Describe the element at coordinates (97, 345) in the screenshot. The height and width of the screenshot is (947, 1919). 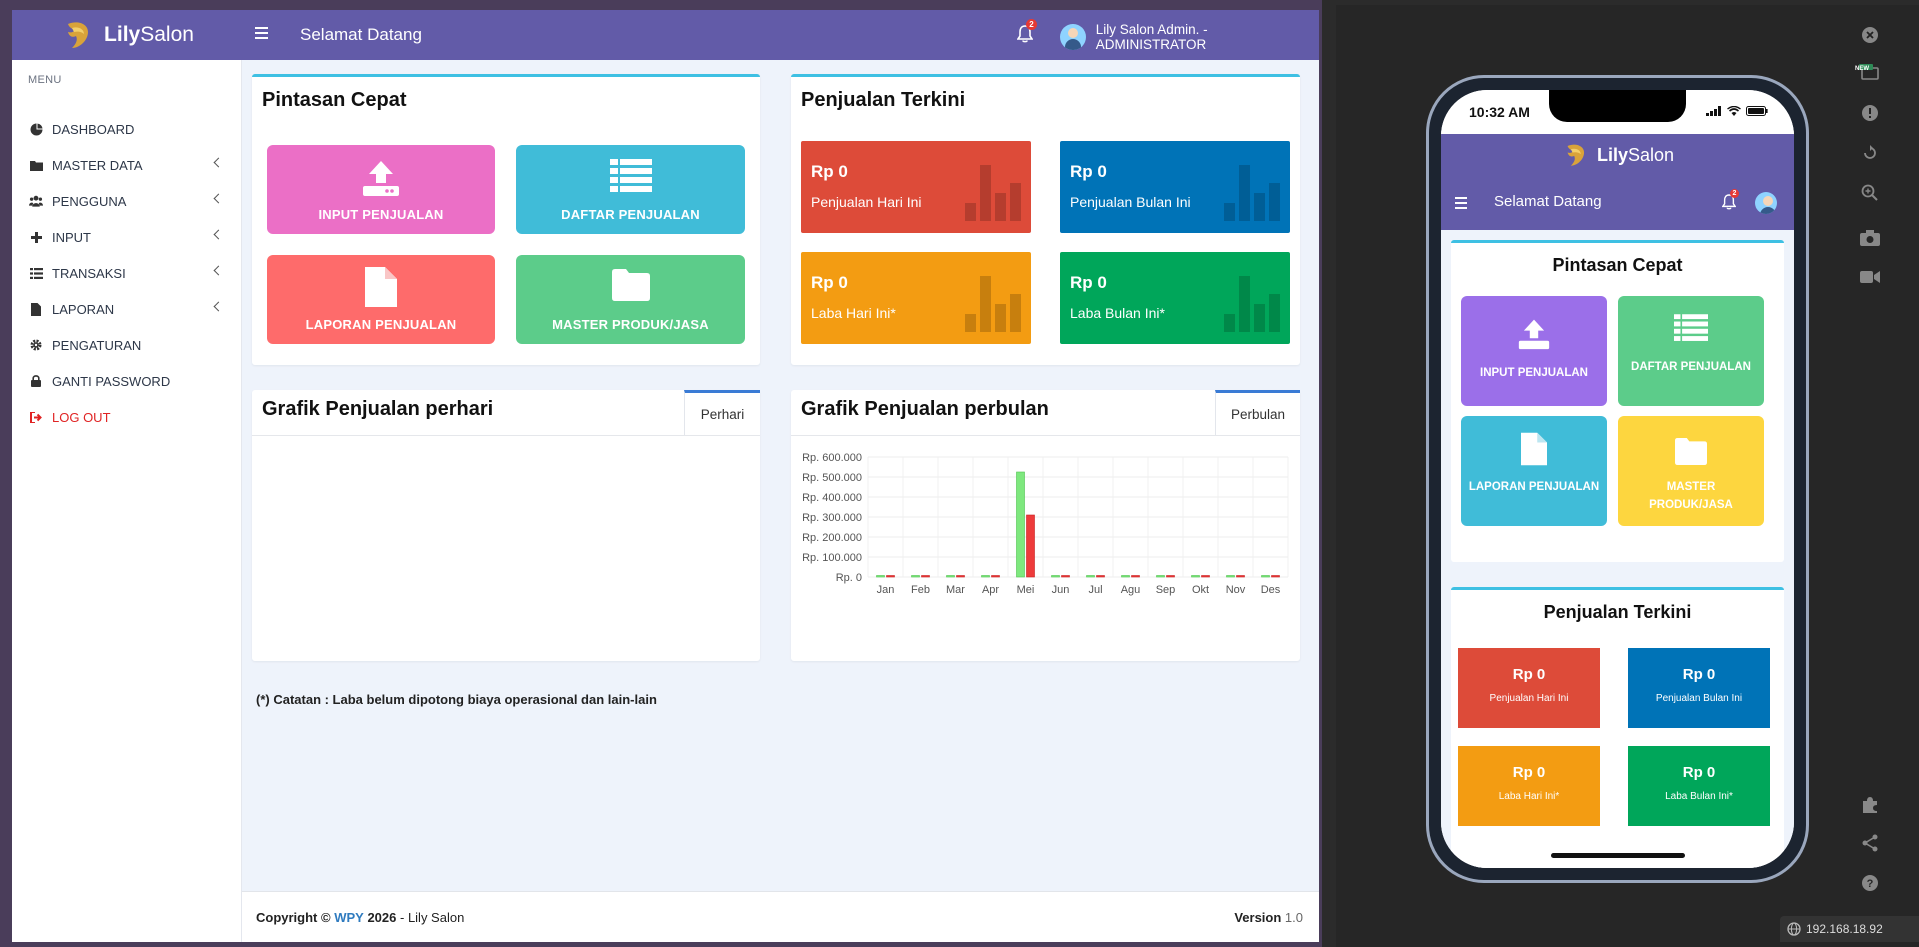
I see `sidebar-item-label: PENGATURAN` at that location.